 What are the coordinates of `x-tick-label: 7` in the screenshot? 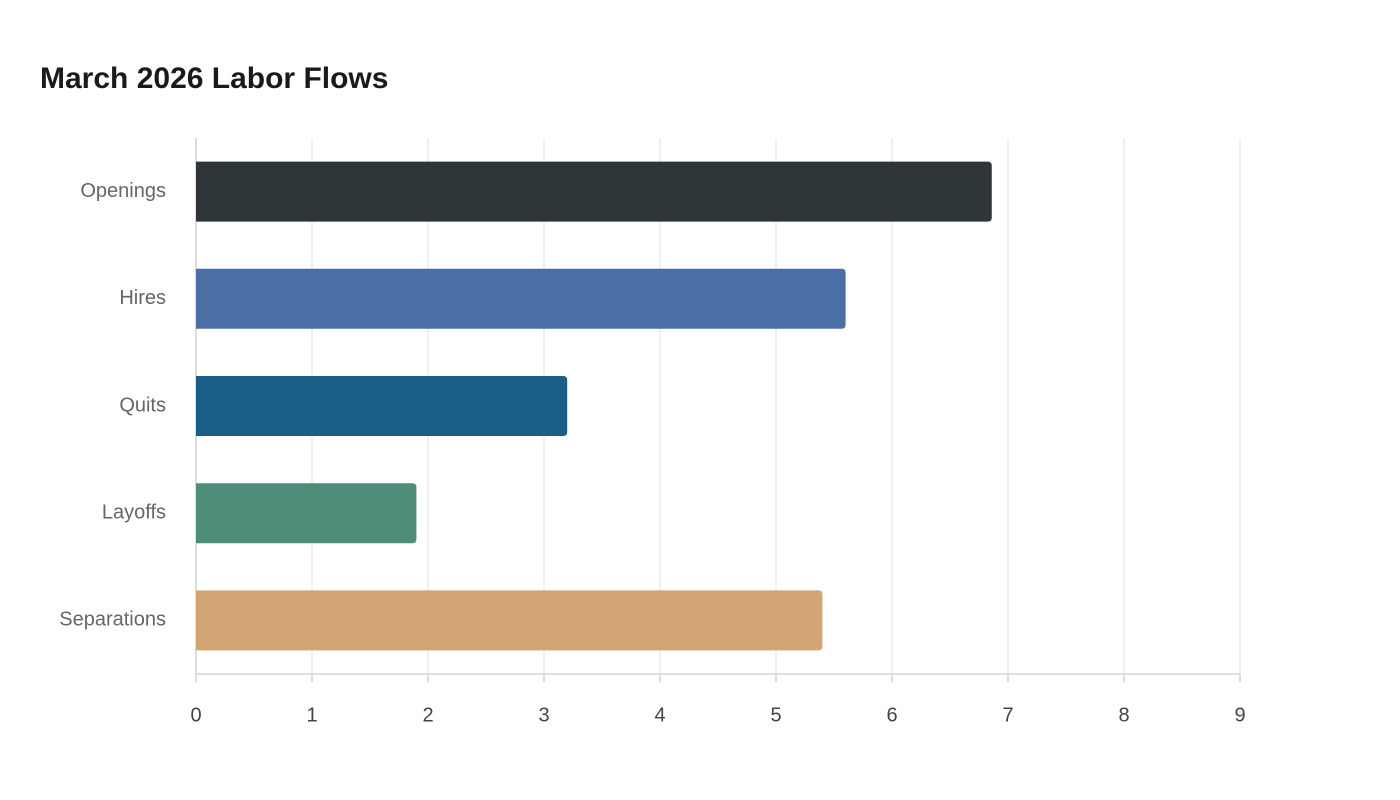 It's located at (1007, 715).